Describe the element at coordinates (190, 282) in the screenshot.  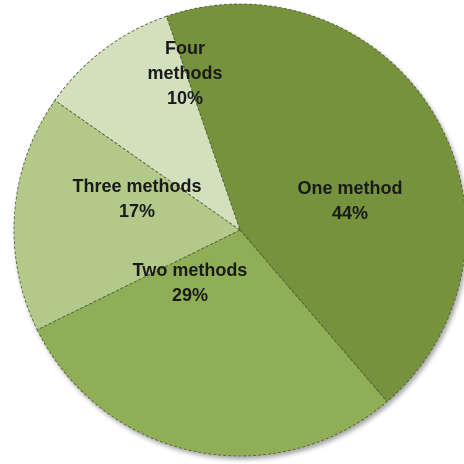
I see `data-label-2: Two methods 29%` at that location.